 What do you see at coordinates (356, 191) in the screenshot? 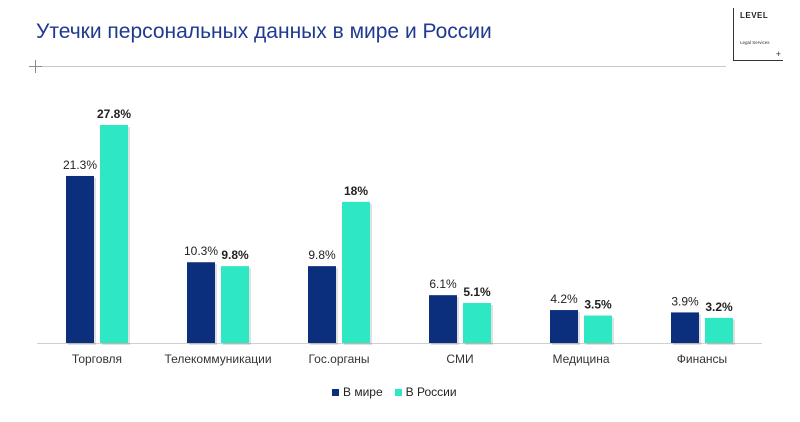
I see `data-label-russia: 18%` at bounding box center [356, 191].